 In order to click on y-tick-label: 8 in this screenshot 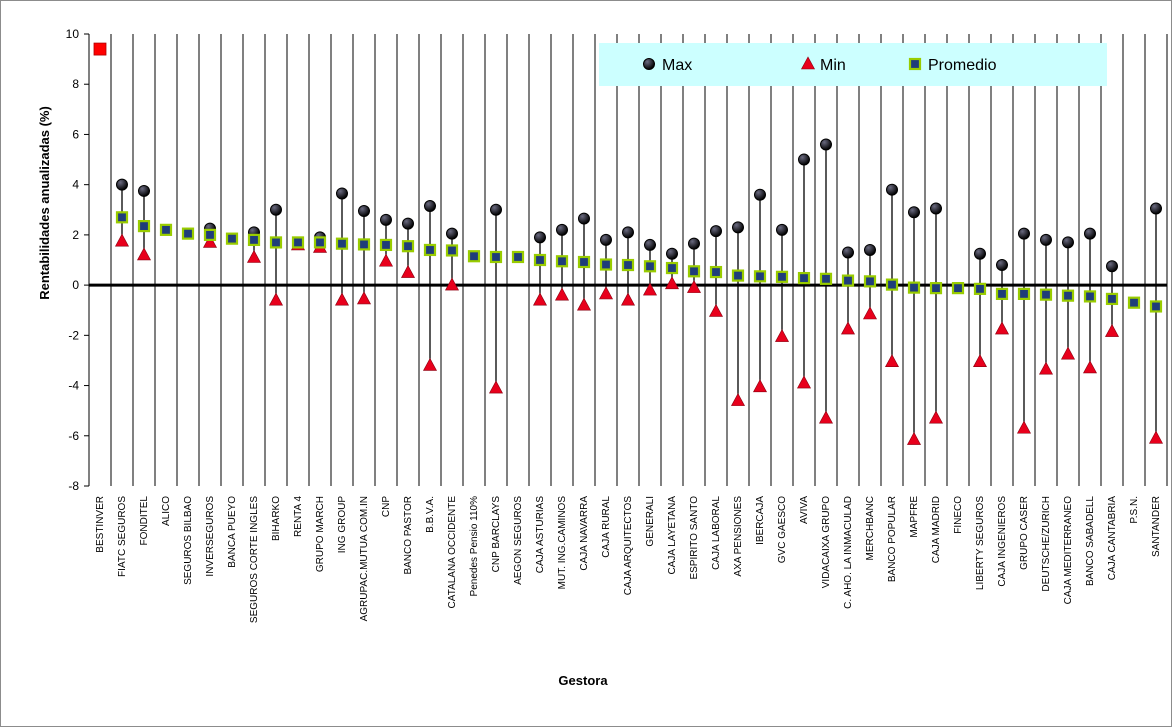, I will do `click(75, 84)`.